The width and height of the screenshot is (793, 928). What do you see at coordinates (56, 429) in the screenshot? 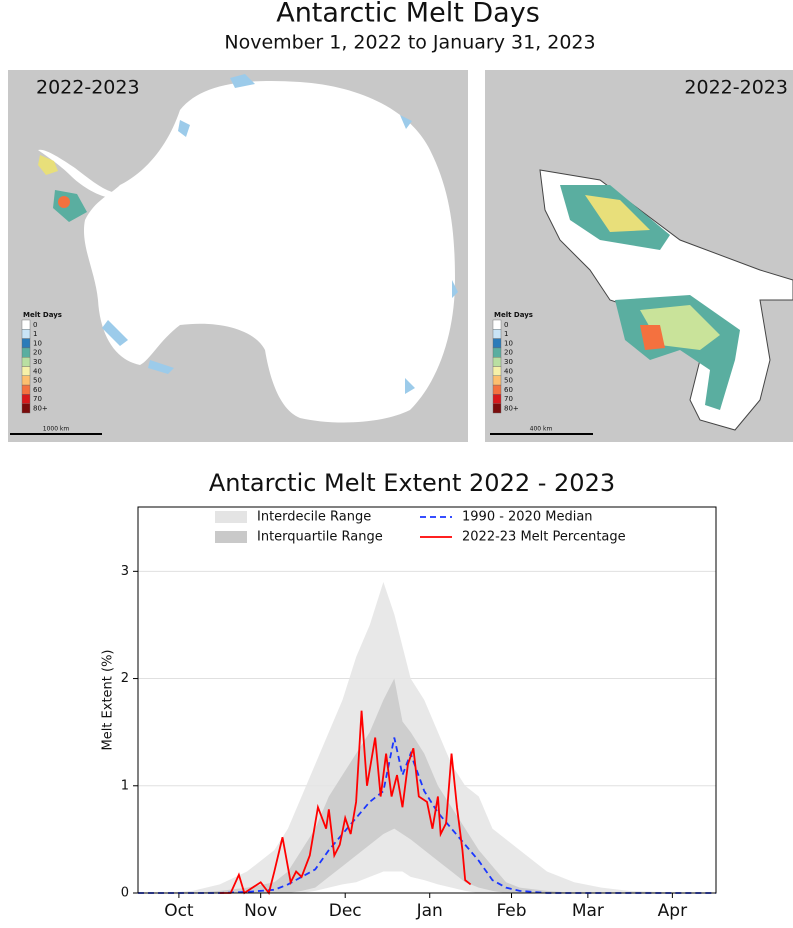
I see `scale-label: 1000 km` at bounding box center [56, 429].